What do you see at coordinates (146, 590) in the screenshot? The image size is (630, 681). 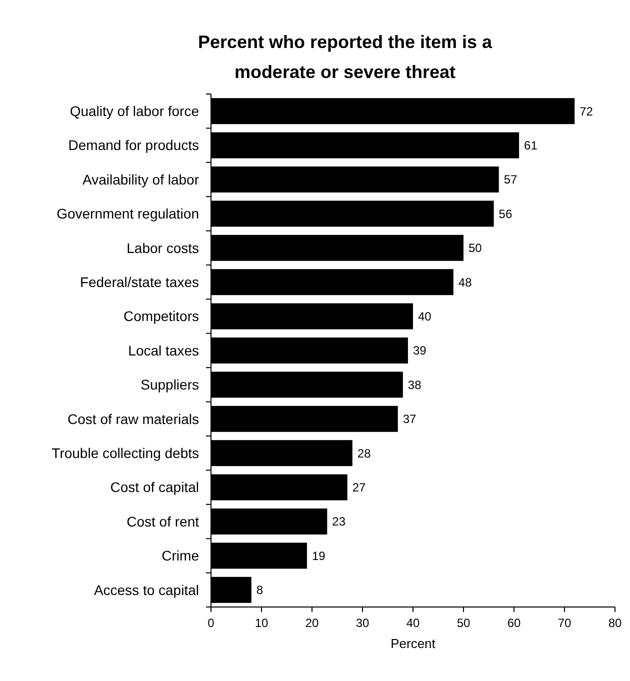 I see `y-tick-label: Access to capital` at bounding box center [146, 590].